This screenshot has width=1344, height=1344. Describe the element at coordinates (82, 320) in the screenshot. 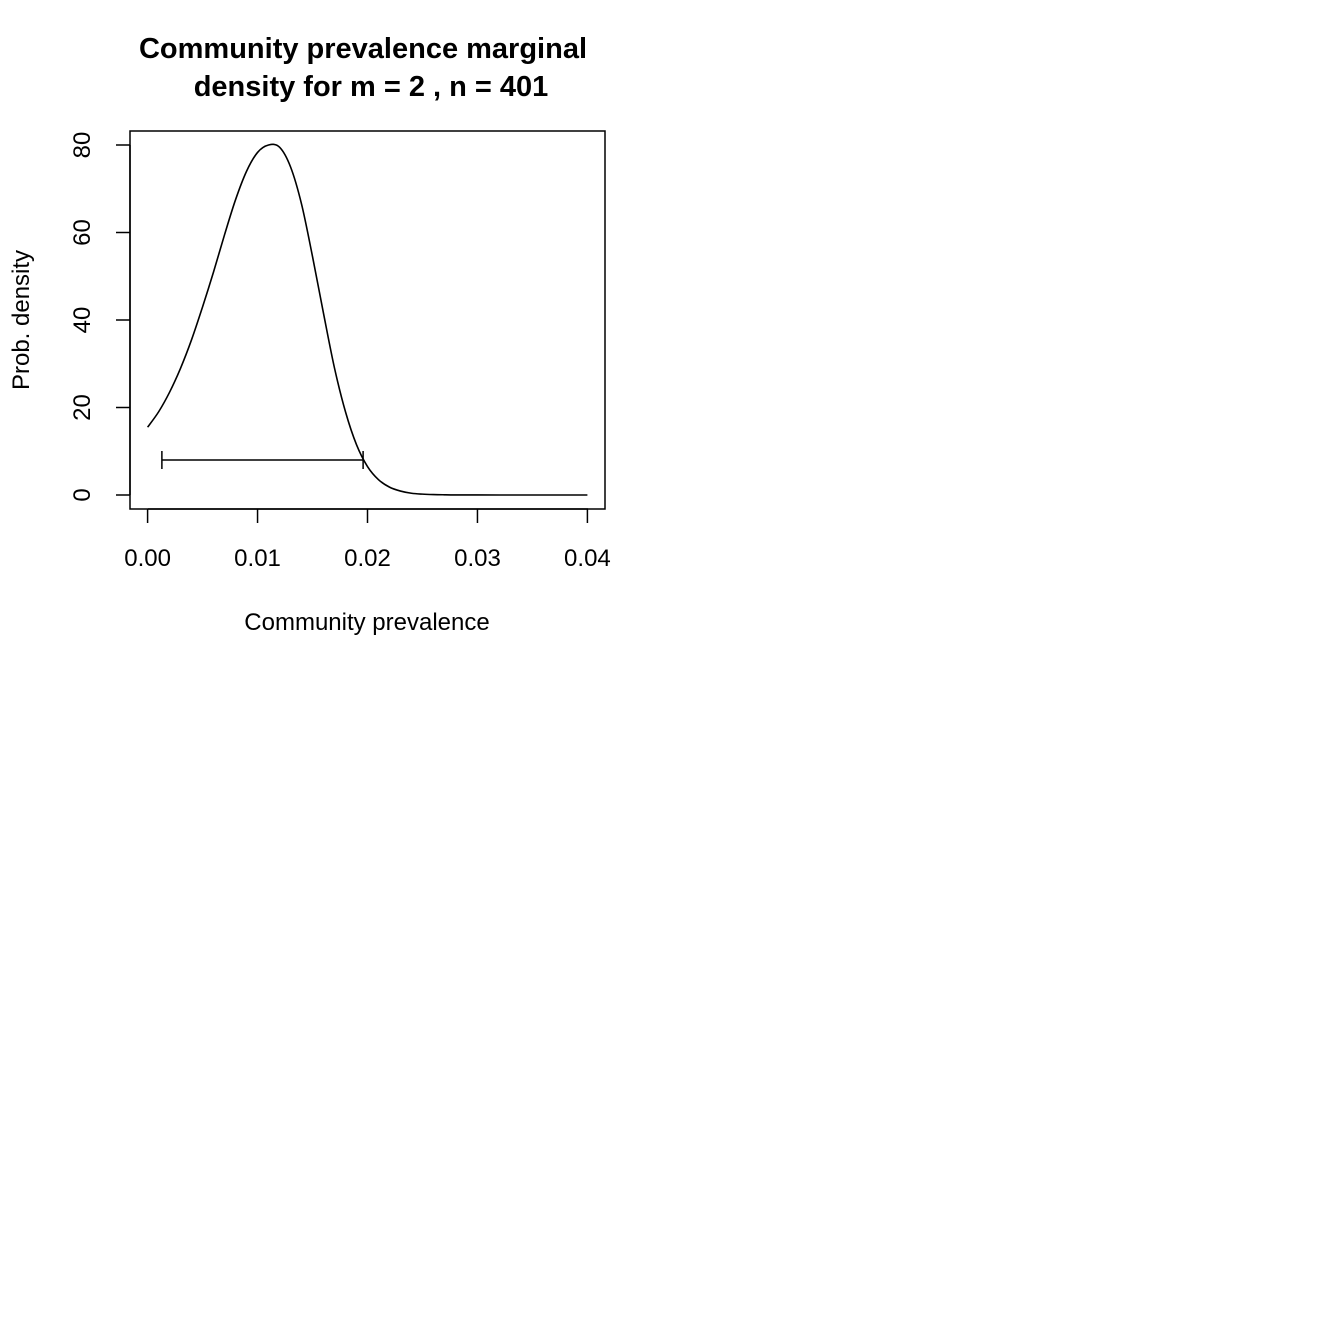

I see `y-tick-label: 40` at that location.